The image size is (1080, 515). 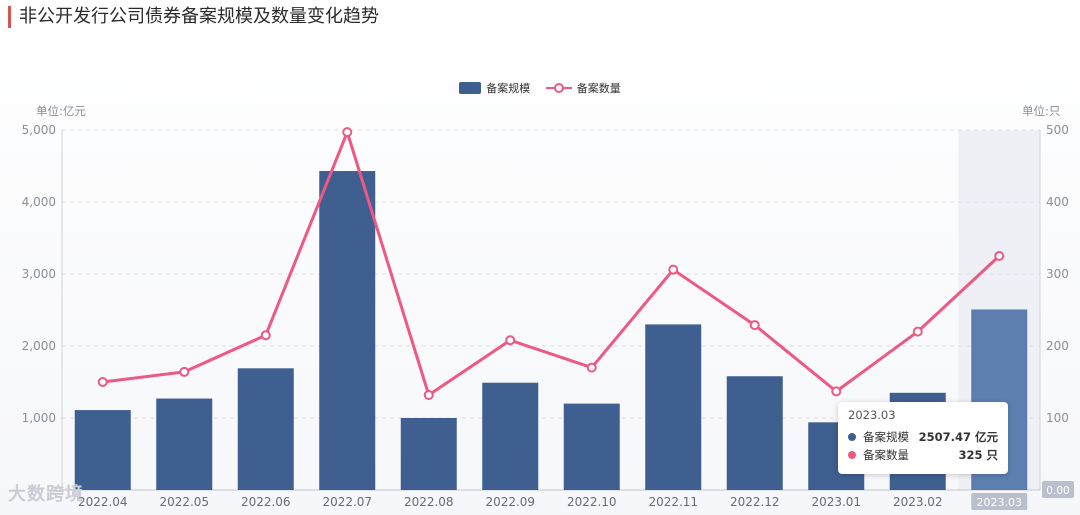 I want to click on y-right-tick-label: 100, so click(x=1057, y=418).